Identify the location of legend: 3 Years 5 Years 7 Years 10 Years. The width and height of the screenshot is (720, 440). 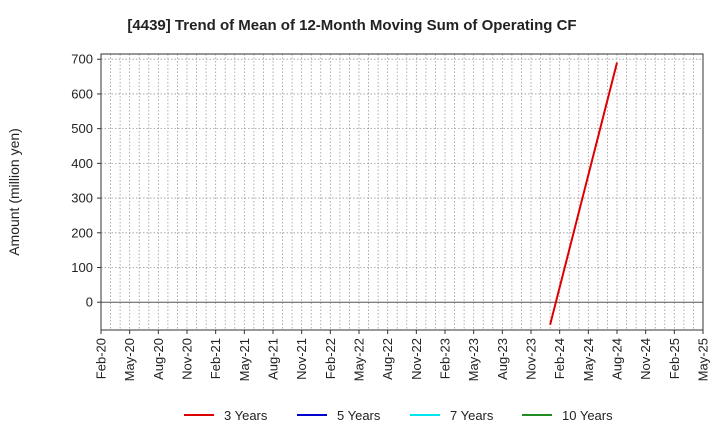
(398, 415).